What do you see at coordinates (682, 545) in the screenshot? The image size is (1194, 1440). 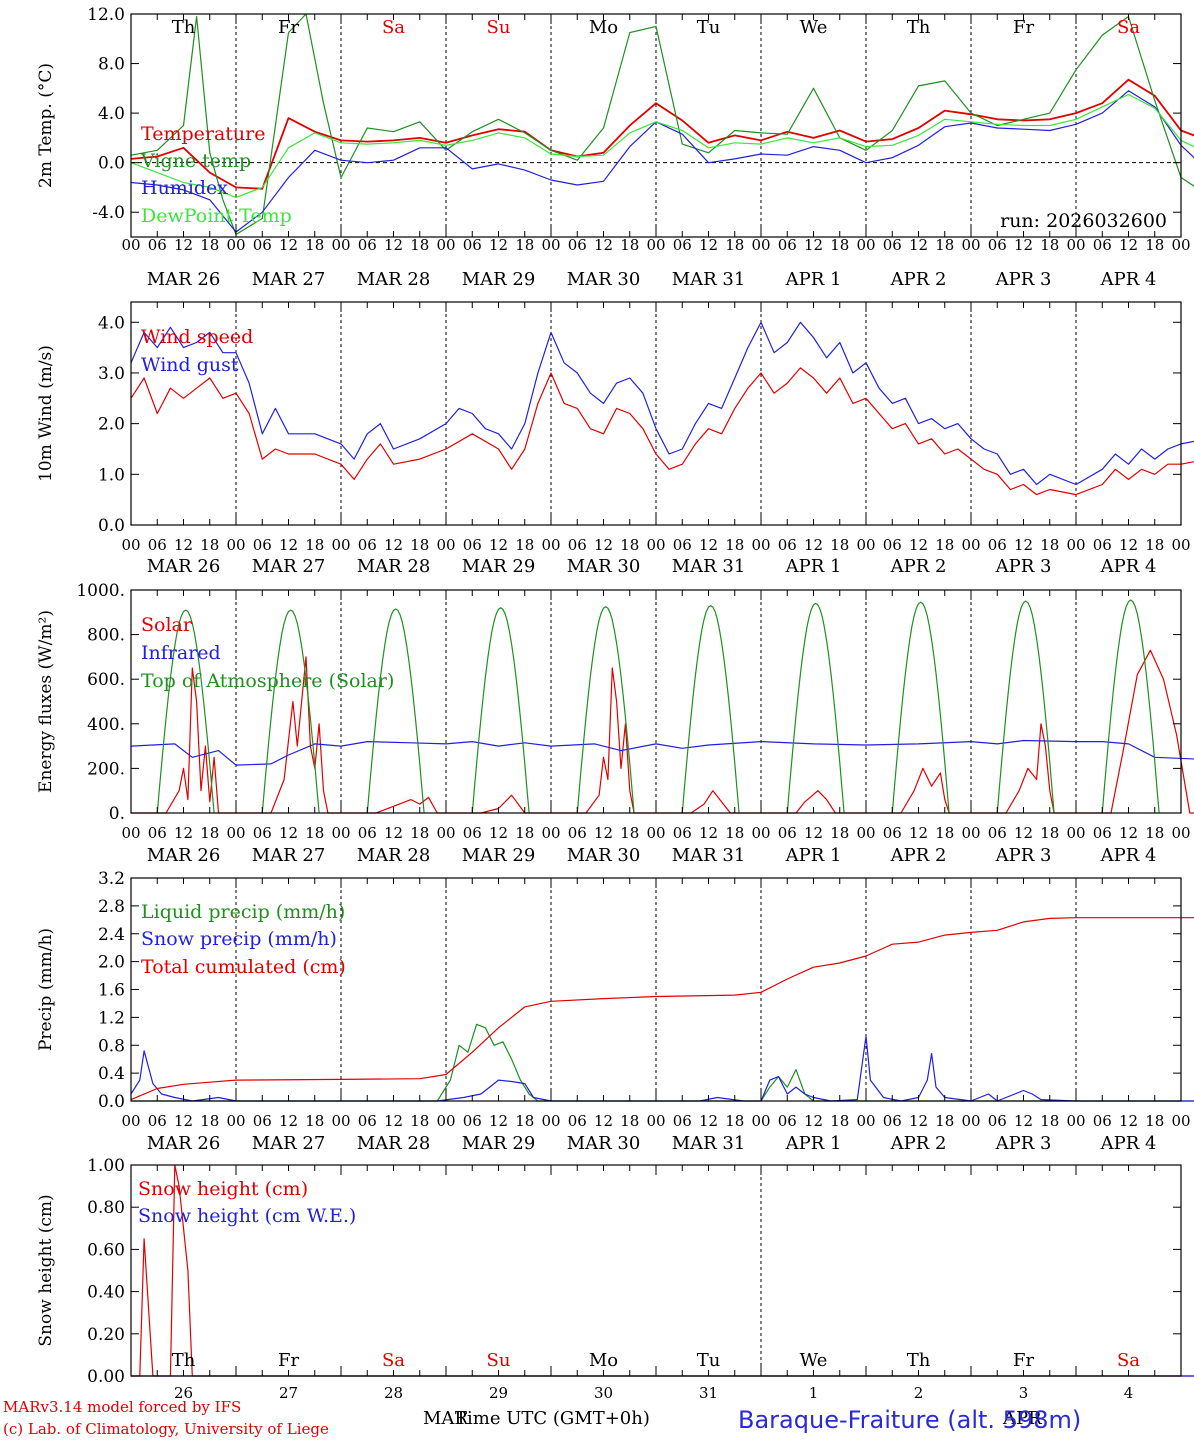 I see `panel2-hour-label: 06` at bounding box center [682, 545].